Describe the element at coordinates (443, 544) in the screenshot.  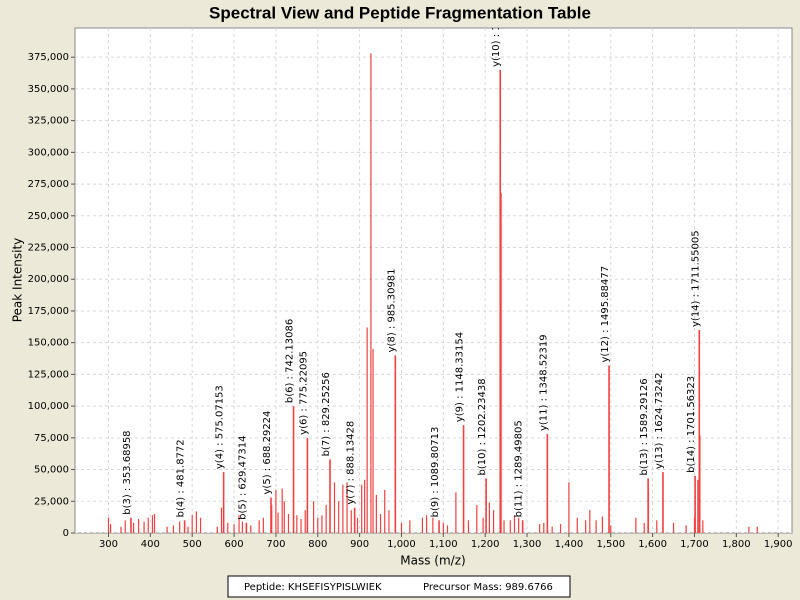
I see `x-tick-label: 1,100` at that location.